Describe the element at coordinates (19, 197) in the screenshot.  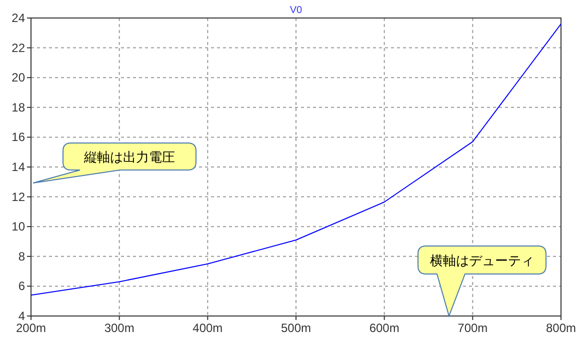
I see `y-tick-label: 12` at that location.